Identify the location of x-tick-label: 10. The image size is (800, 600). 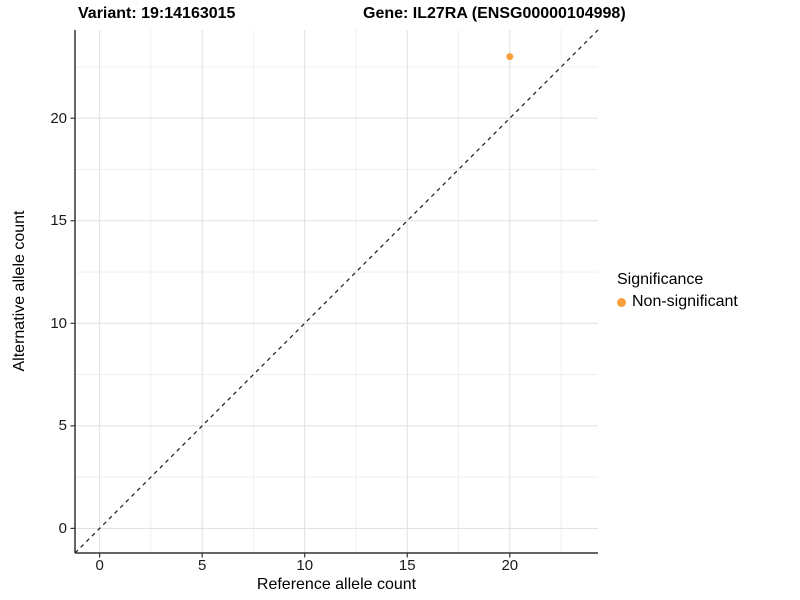
(305, 565).